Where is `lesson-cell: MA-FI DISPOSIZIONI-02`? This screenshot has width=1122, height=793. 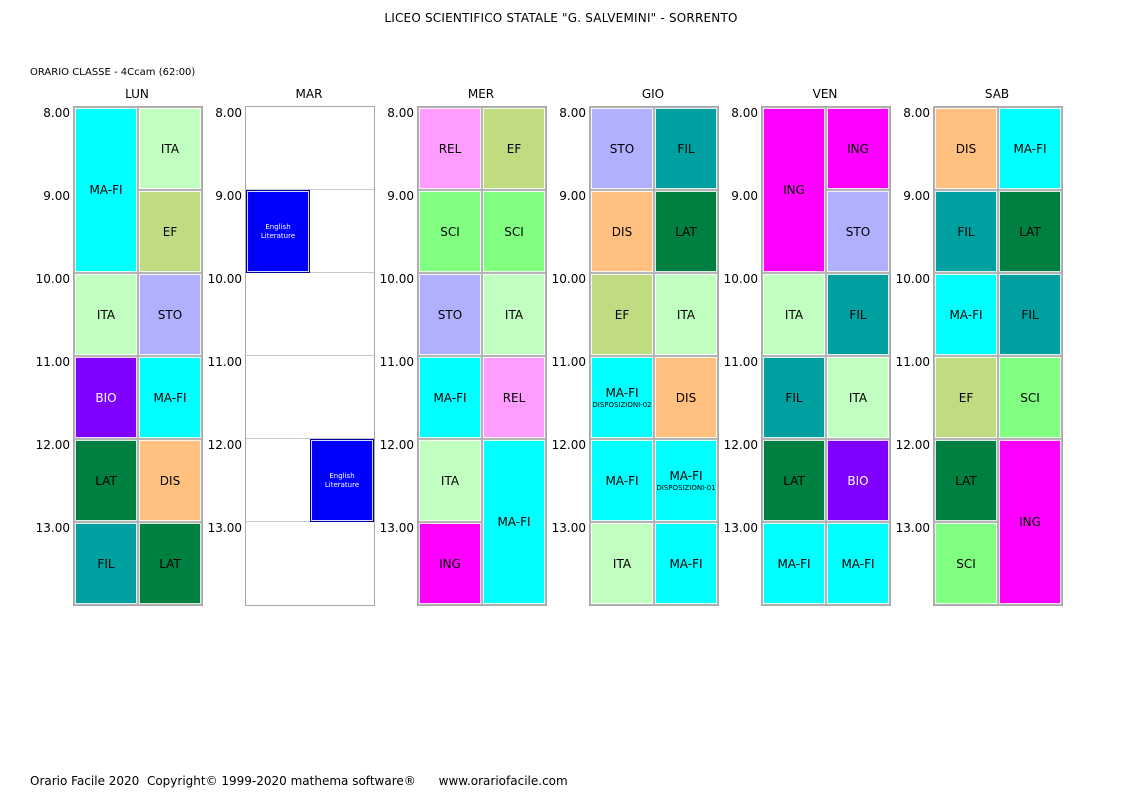 lesson-cell: MA-FI DISPOSIZIONI-02 is located at coordinates (622, 397).